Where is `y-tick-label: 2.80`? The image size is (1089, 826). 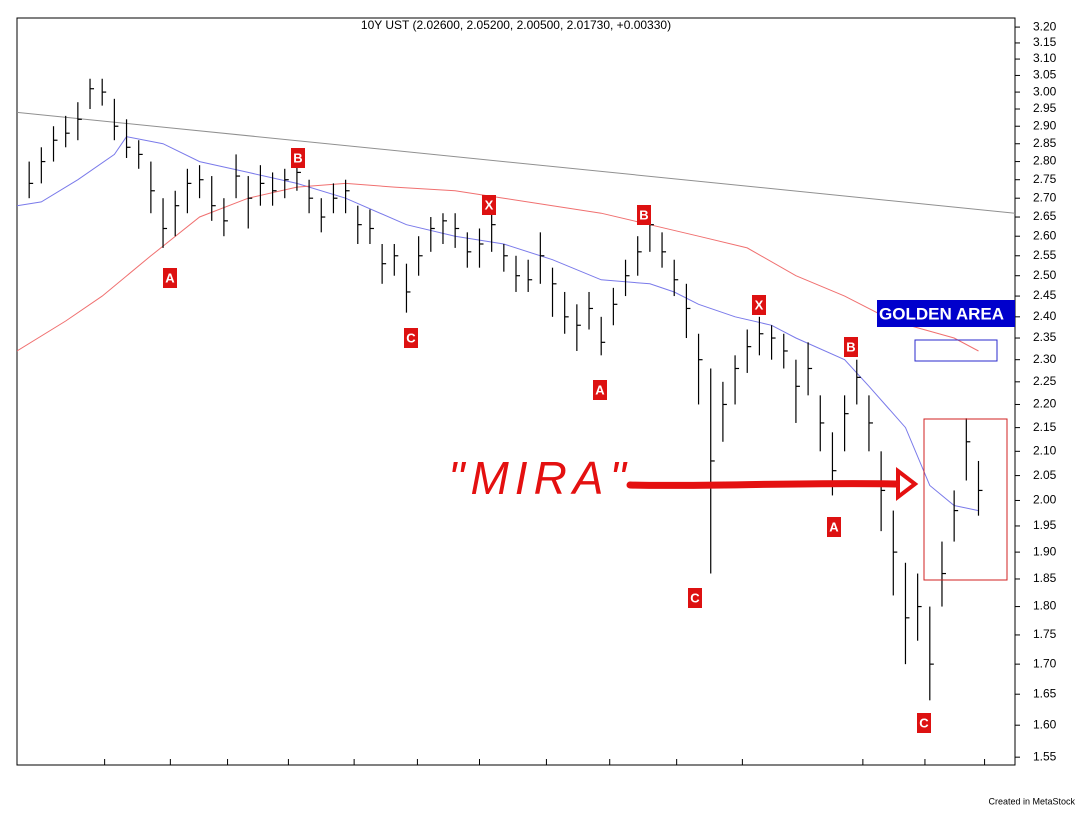 y-tick-label: 2.80 is located at coordinates (1045, 161).